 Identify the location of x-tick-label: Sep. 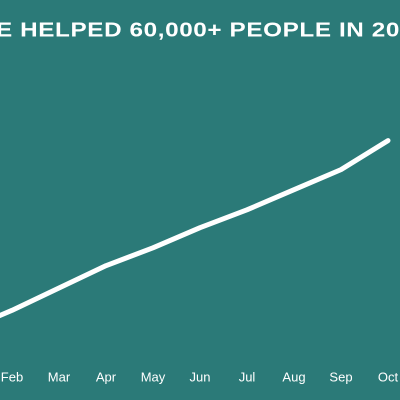
(340, 376).